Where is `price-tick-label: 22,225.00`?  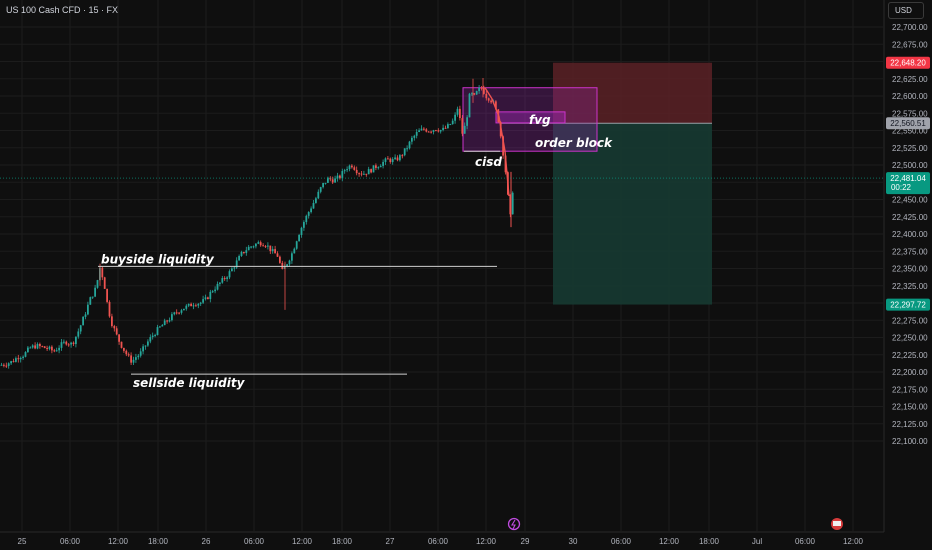 price-tick-label: 22,225.00 is located at coordinates (910, 355).